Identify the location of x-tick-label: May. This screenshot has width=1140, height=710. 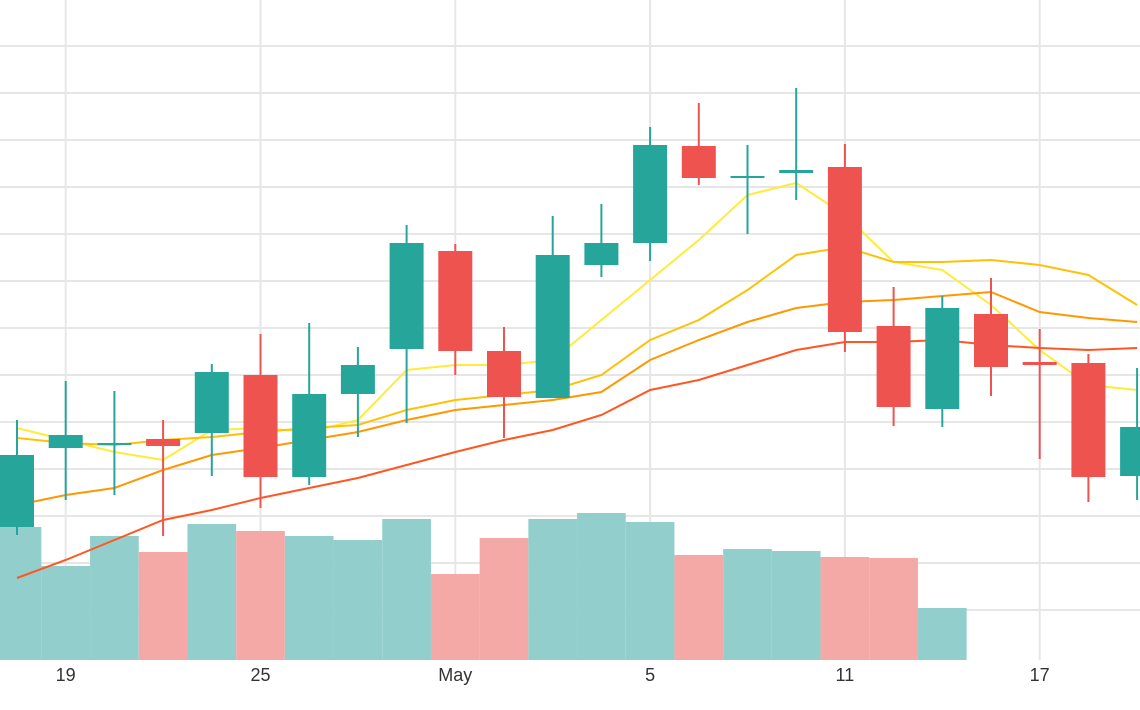
(455, 675).